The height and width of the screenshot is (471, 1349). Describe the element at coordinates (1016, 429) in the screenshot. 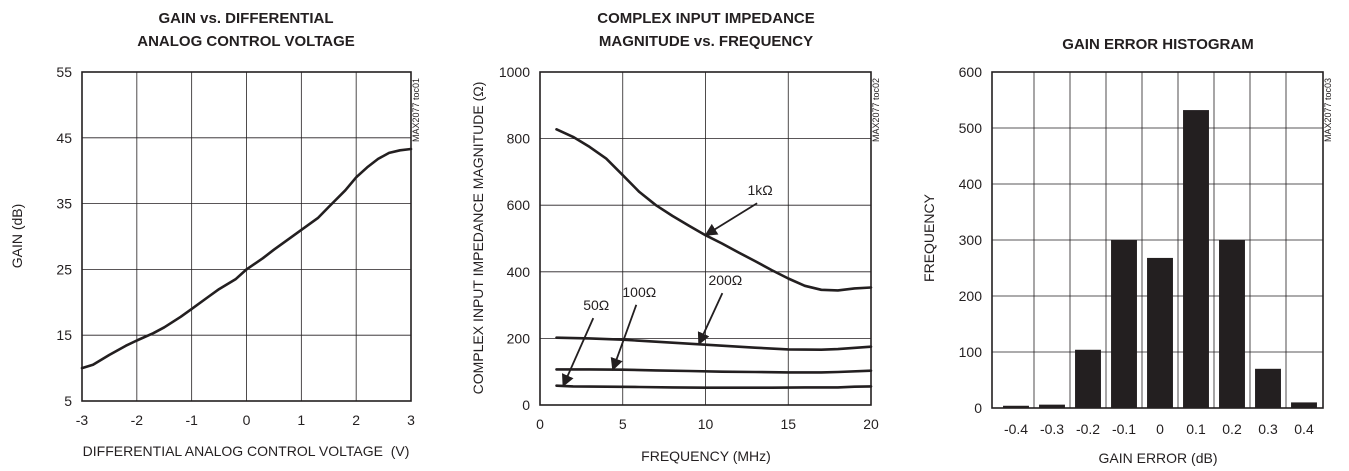

I see `x-tick-label: -0.4` at that location.